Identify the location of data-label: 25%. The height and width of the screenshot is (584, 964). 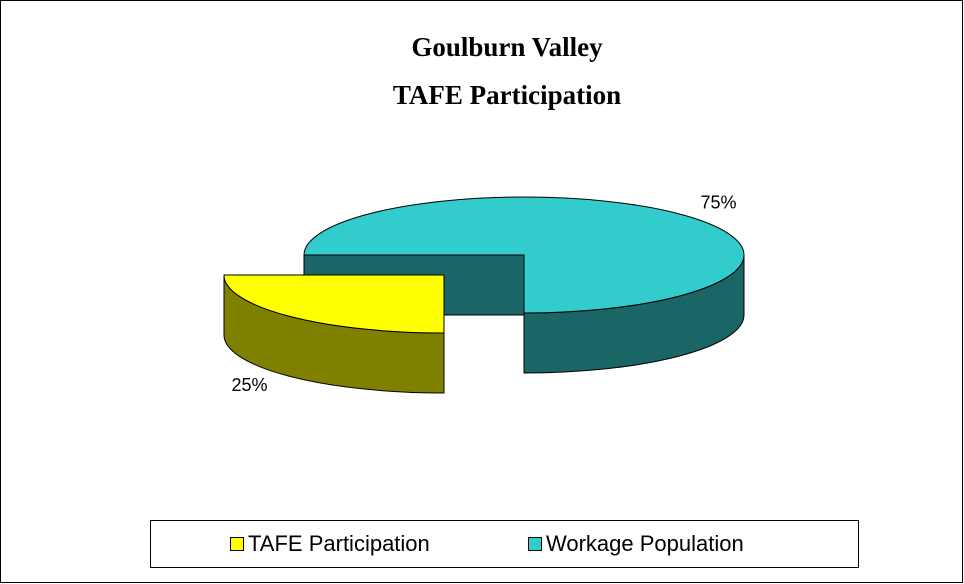
(250, 385).